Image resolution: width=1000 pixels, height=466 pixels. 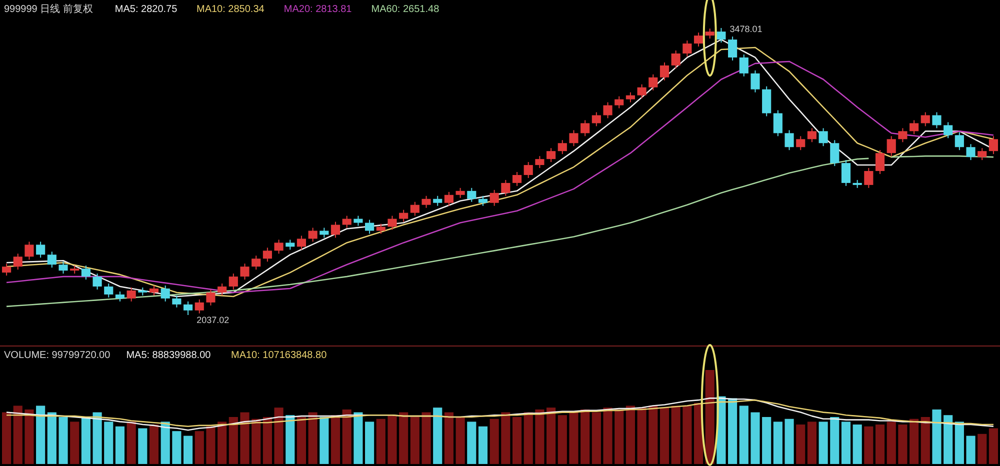 What do you see at coordinates (318, 9) in the screenshot?
I see `text: MA20: 2813.81` at bounding box center [318, 9].